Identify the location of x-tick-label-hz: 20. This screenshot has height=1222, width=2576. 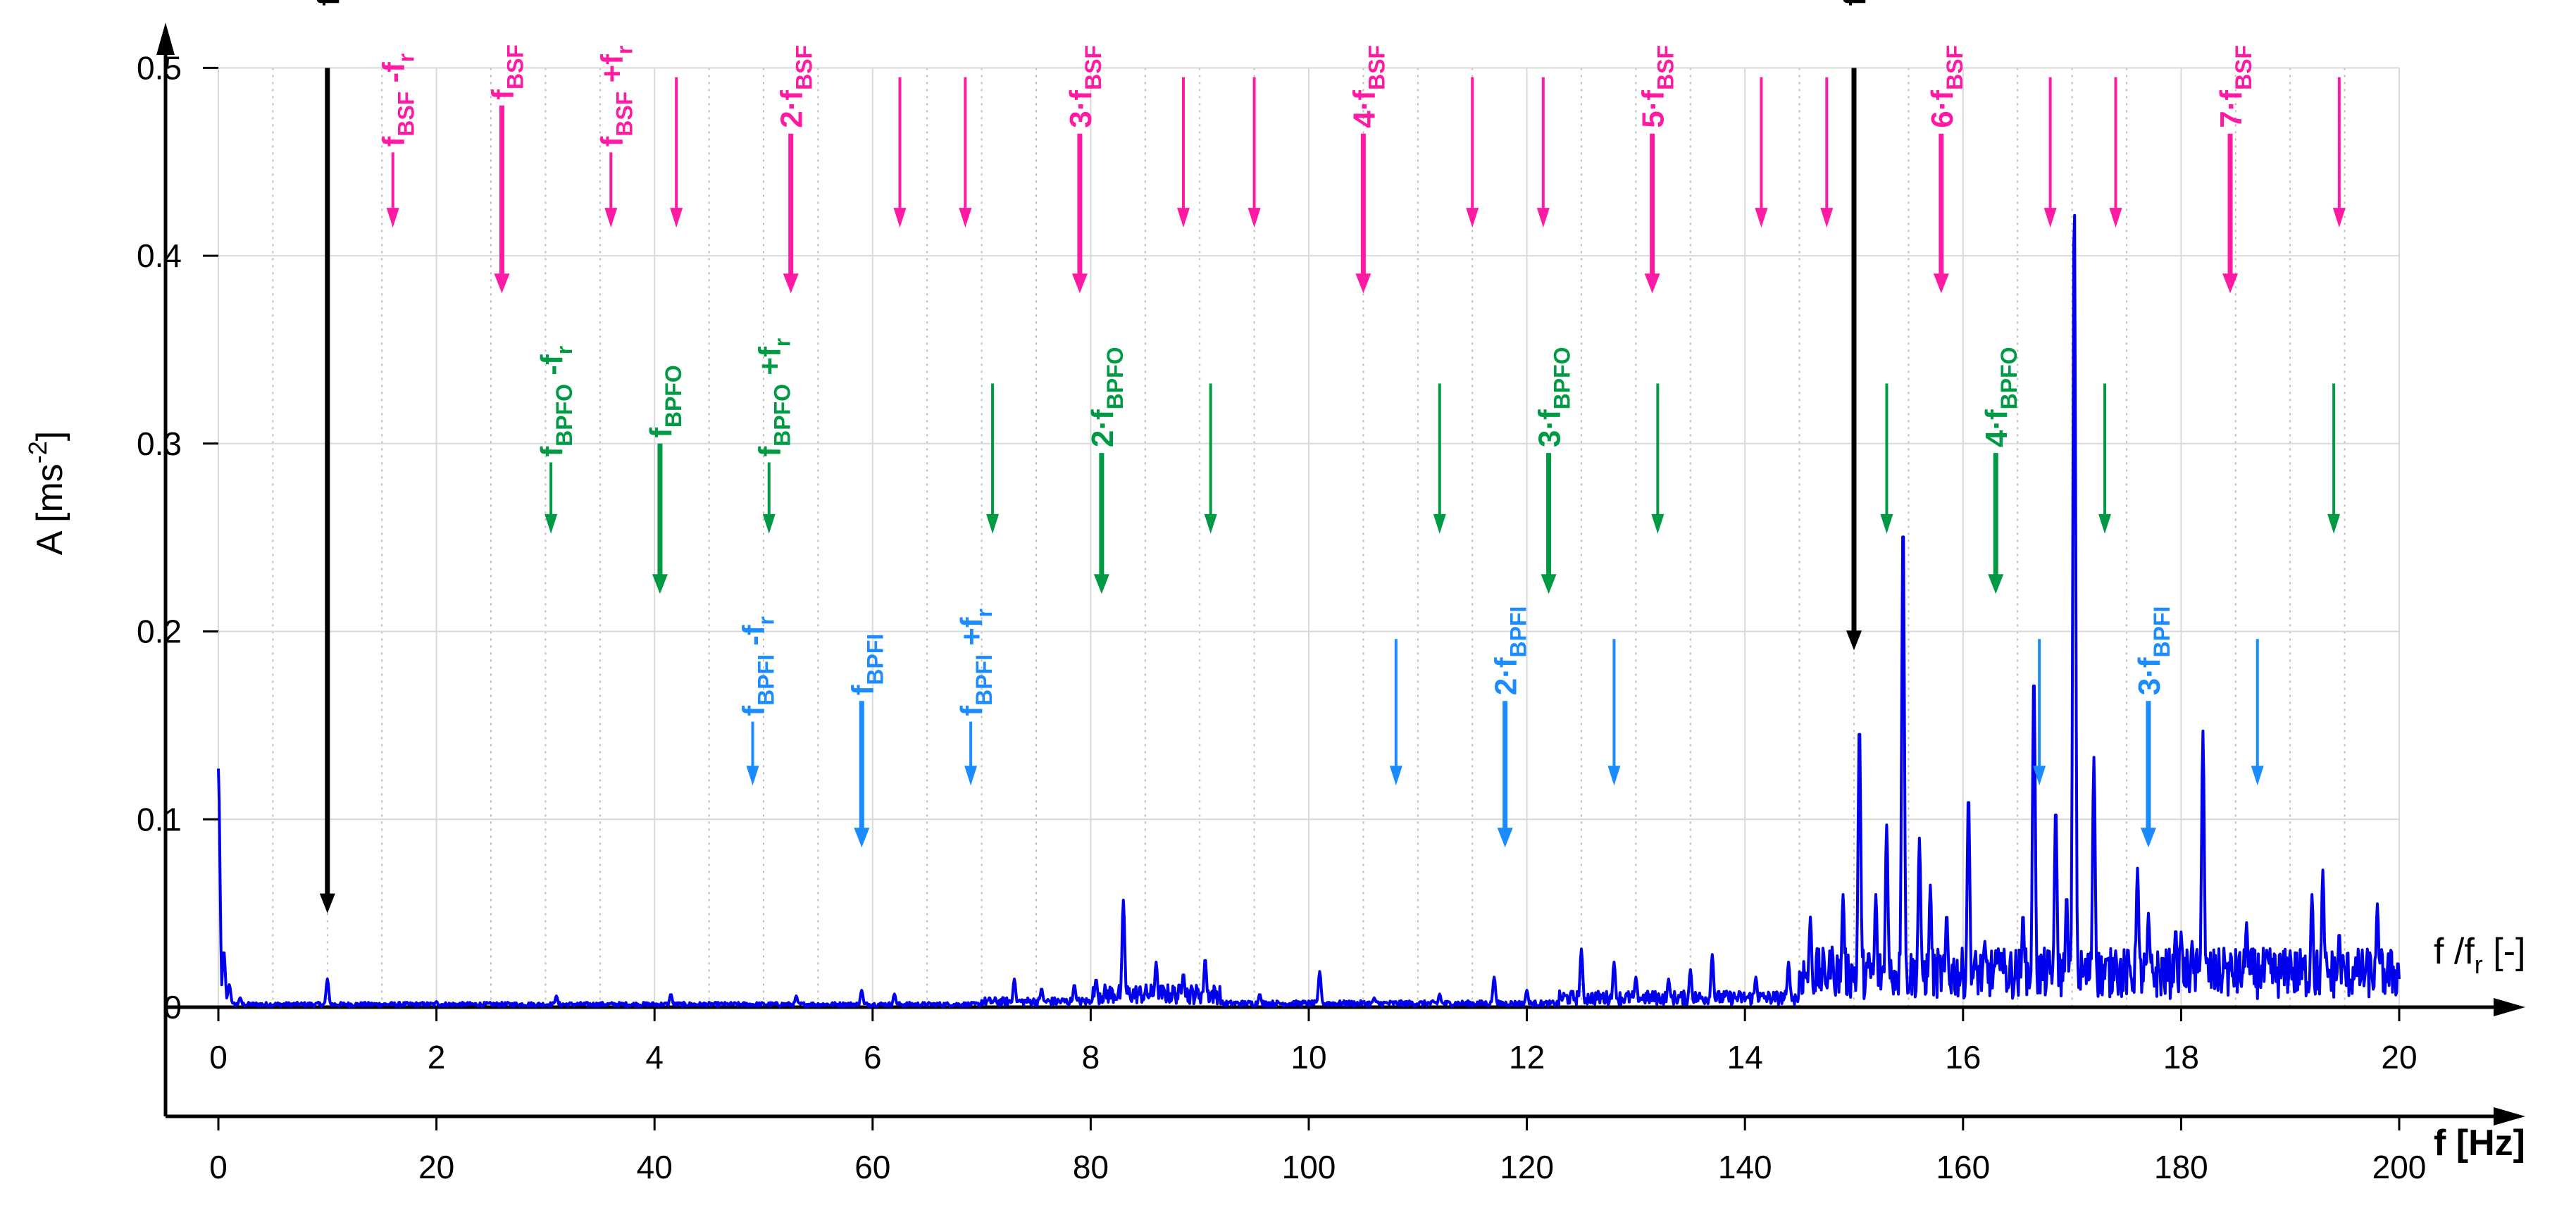
(436, 1167).